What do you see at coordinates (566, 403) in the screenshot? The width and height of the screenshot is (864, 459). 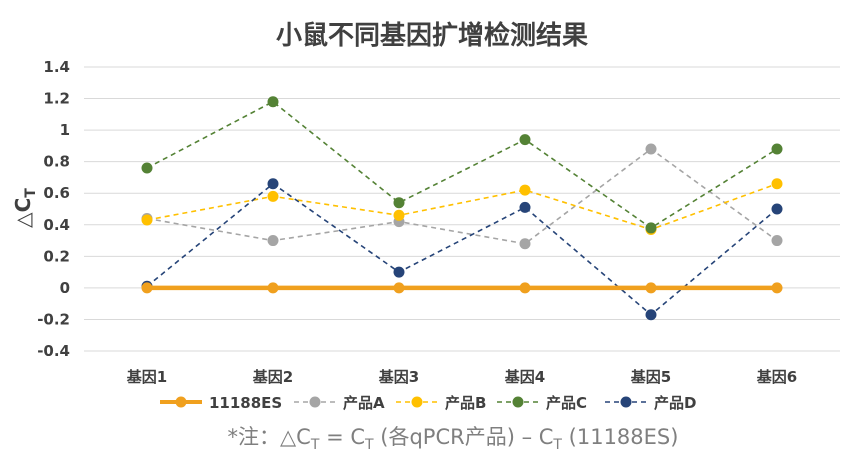 I see `legend-label: 产品C` at bounding box center [566, 403].